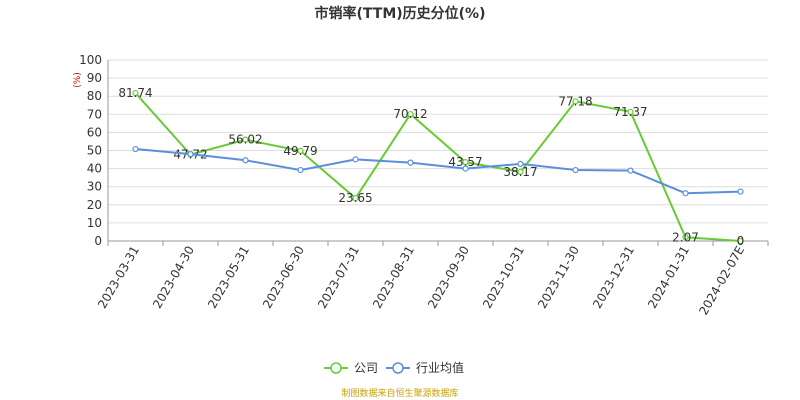  I want to click on legend-label-1: 公司, so click(366, 368).